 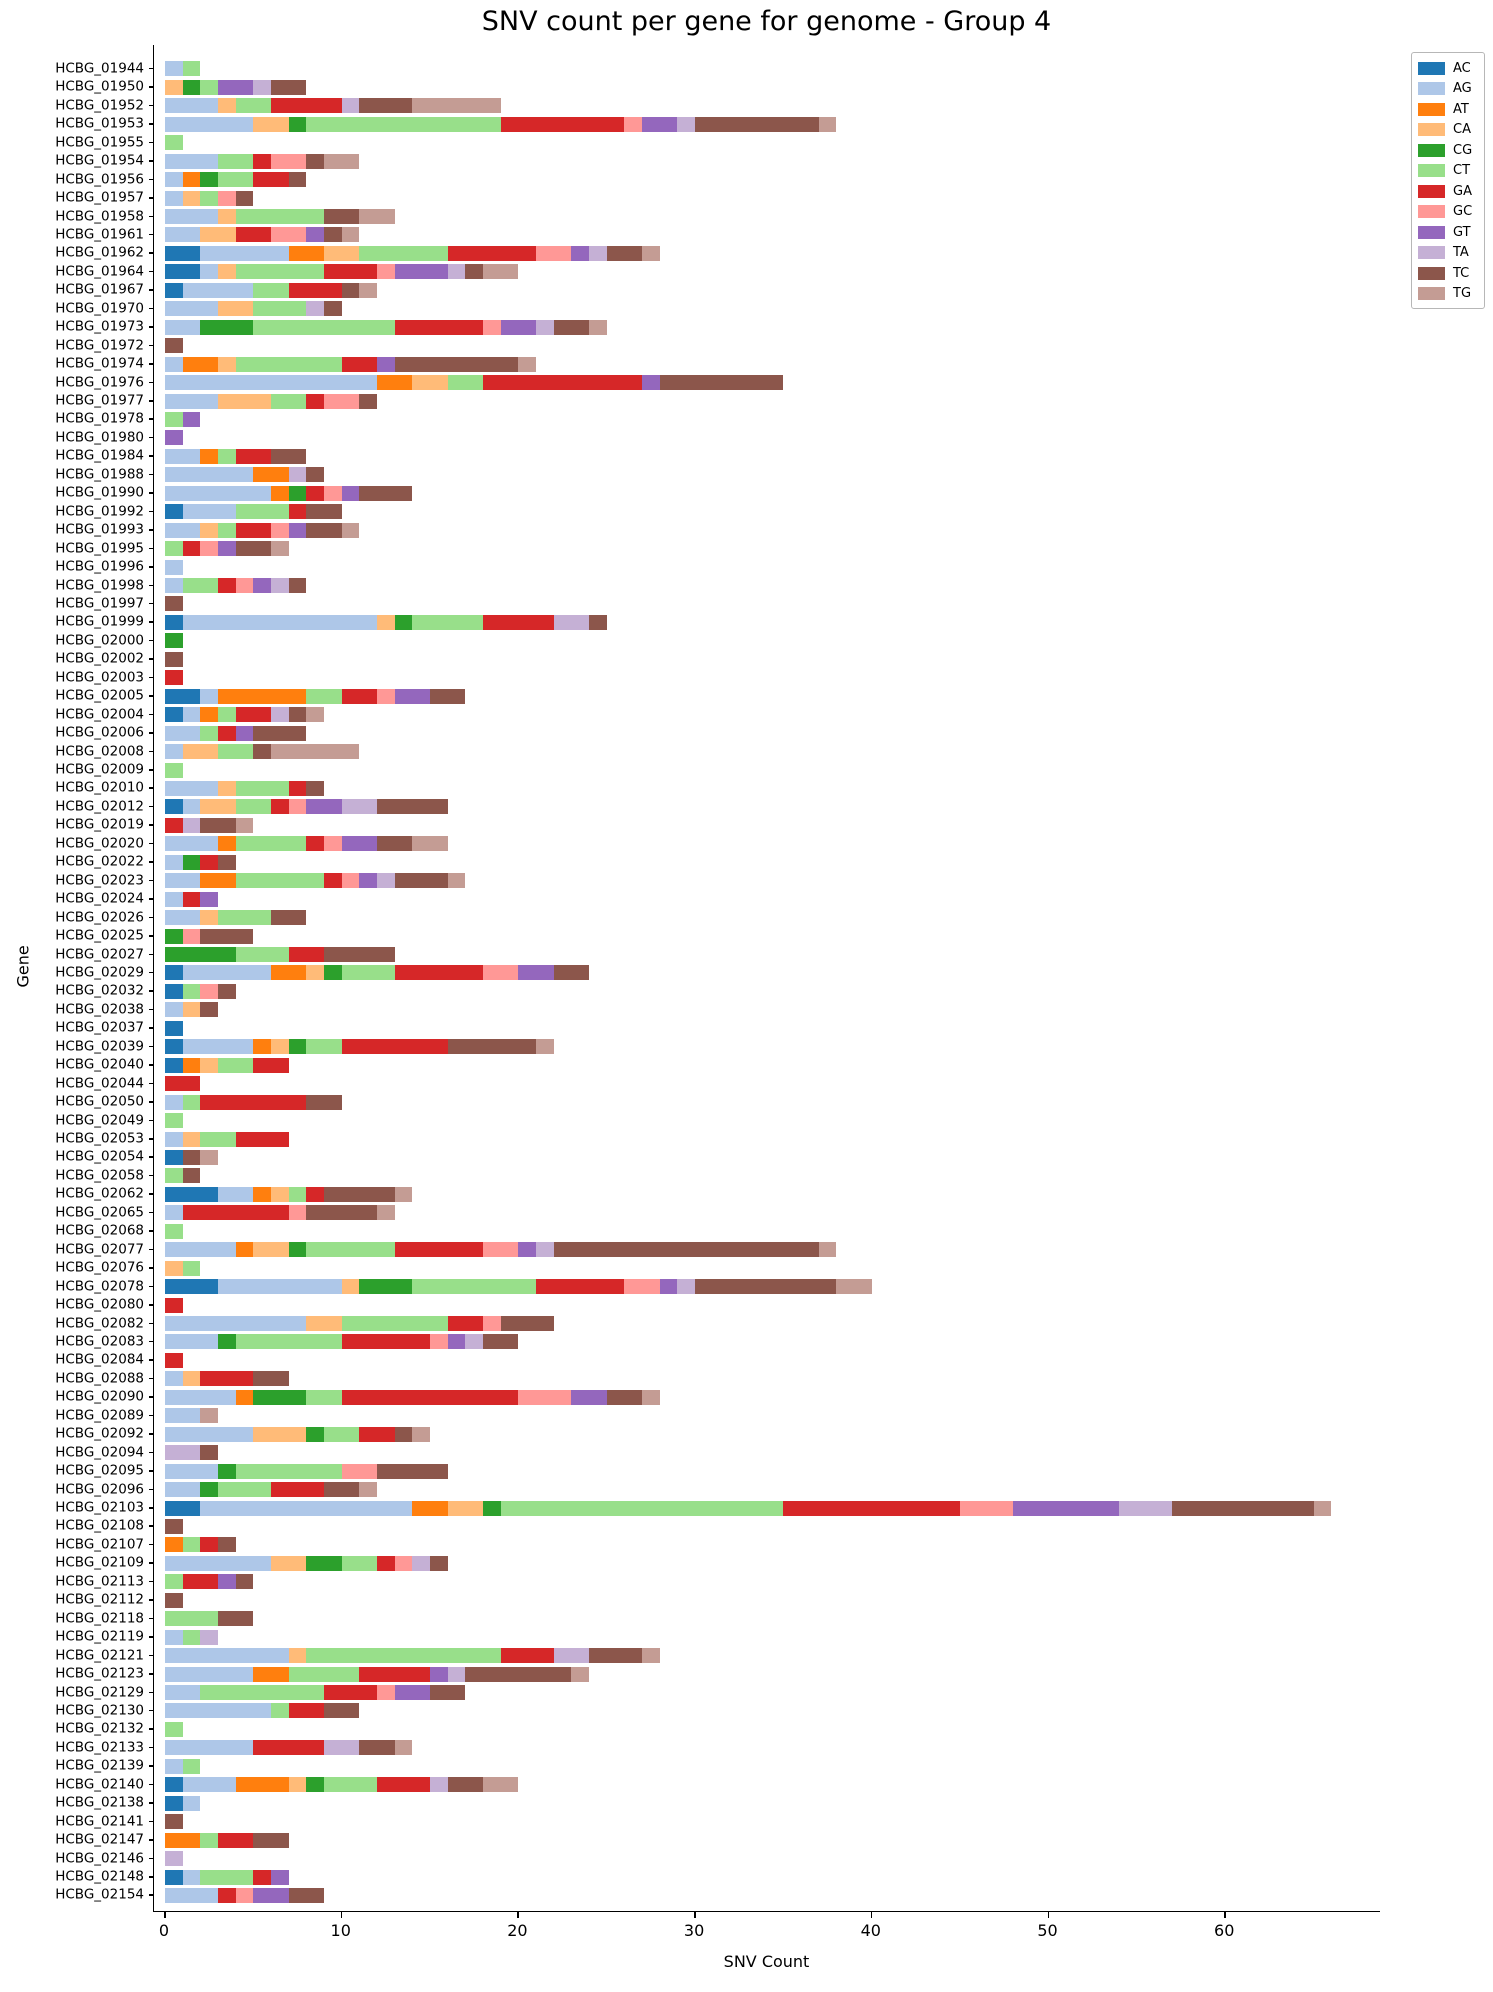 I want to click on gene-label: HCBG_02000, so click(x=99, y=640).